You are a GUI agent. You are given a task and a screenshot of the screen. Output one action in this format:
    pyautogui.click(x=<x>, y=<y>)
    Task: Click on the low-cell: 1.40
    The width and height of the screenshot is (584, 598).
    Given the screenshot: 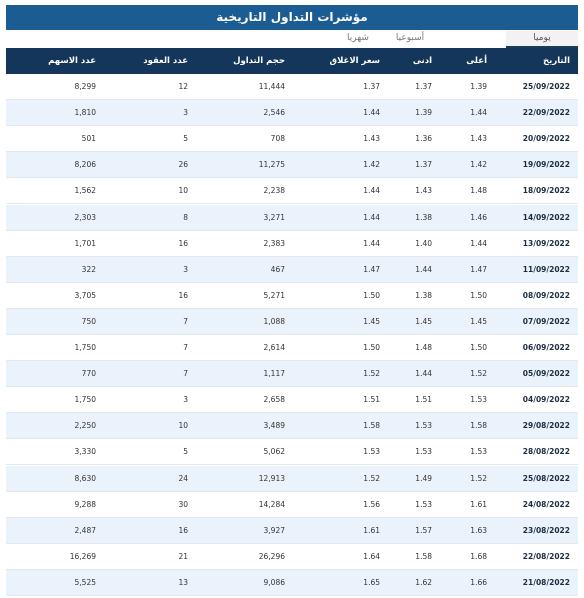 What is the action you would take?
    pyautogui.click(x=423, y=243)
    